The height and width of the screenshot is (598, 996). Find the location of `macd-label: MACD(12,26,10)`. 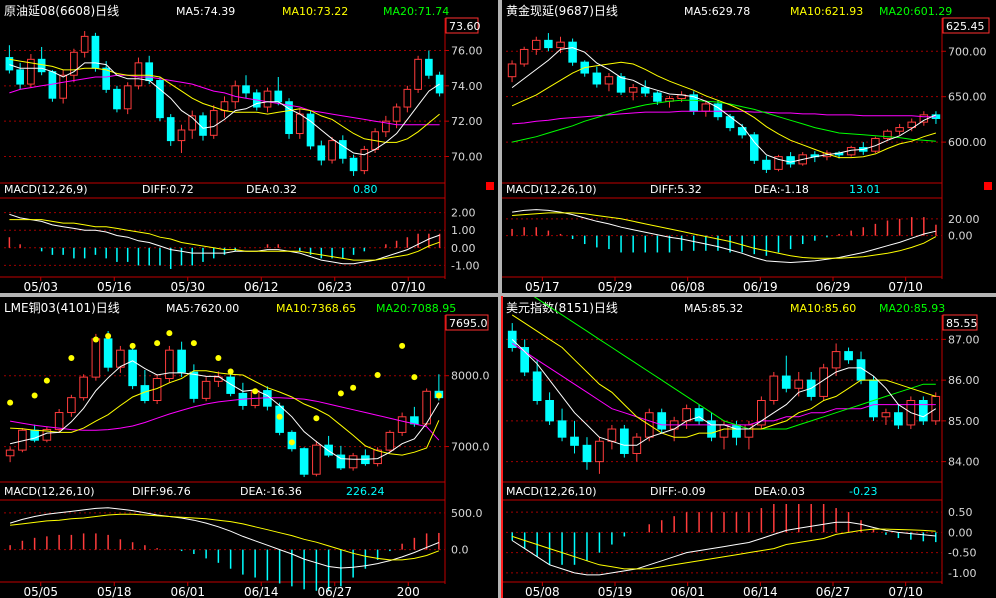

macd-label: MACD(12,26,10) is located at coordinates (551, 189).